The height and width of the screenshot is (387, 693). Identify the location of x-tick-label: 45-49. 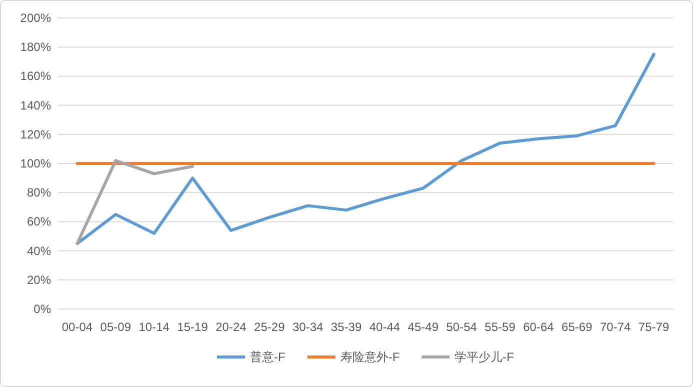
(423, 327).